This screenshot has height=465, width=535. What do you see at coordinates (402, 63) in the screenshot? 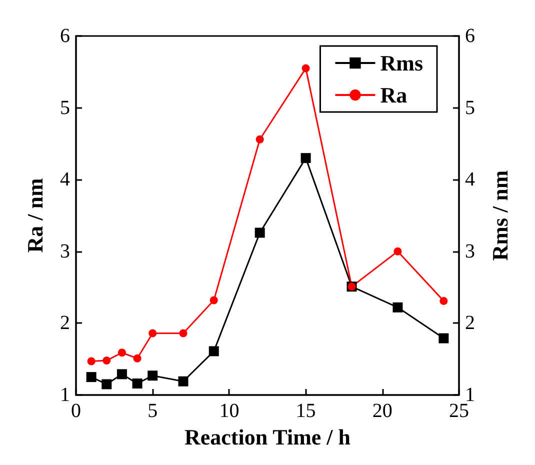
I see `legend-label: Rms` at bounding box center [402, 63].